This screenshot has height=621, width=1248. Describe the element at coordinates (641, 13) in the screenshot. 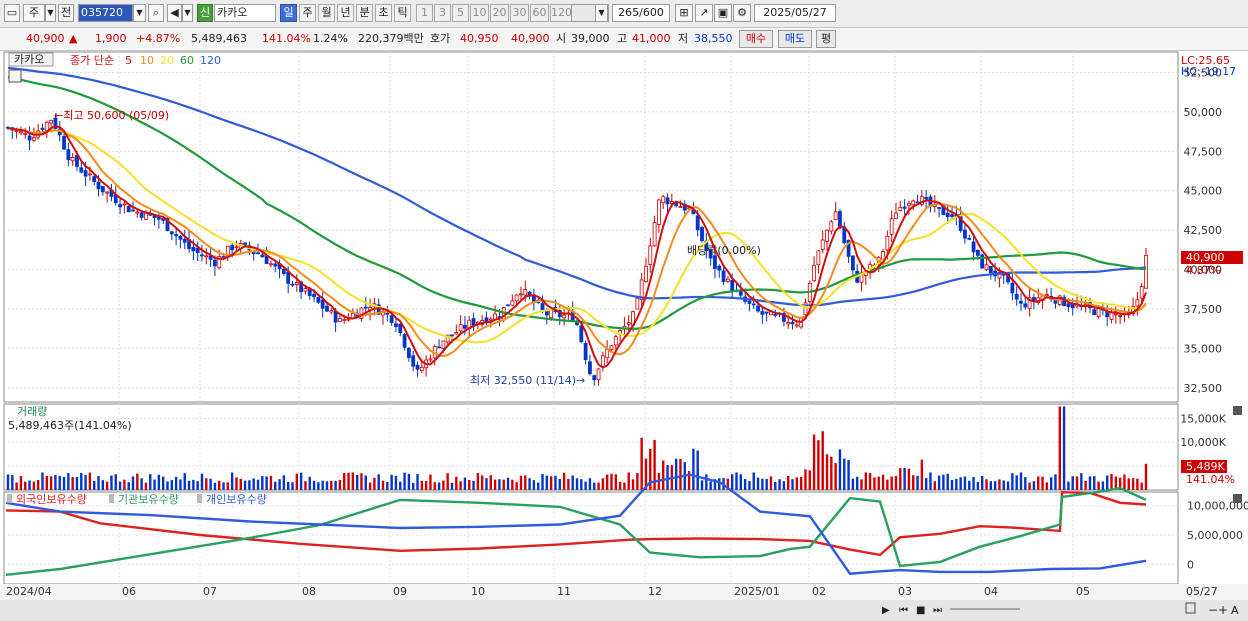

I see `count-field: 265/600` at that location.